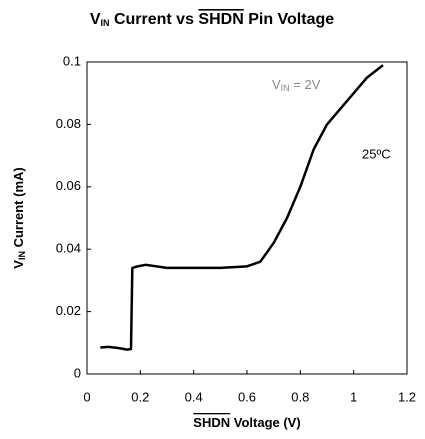  What do you see at coordinates (194, 396) in the screenshot?
I see `x-tick-label: 0.4` at bounding box center [194, 396].